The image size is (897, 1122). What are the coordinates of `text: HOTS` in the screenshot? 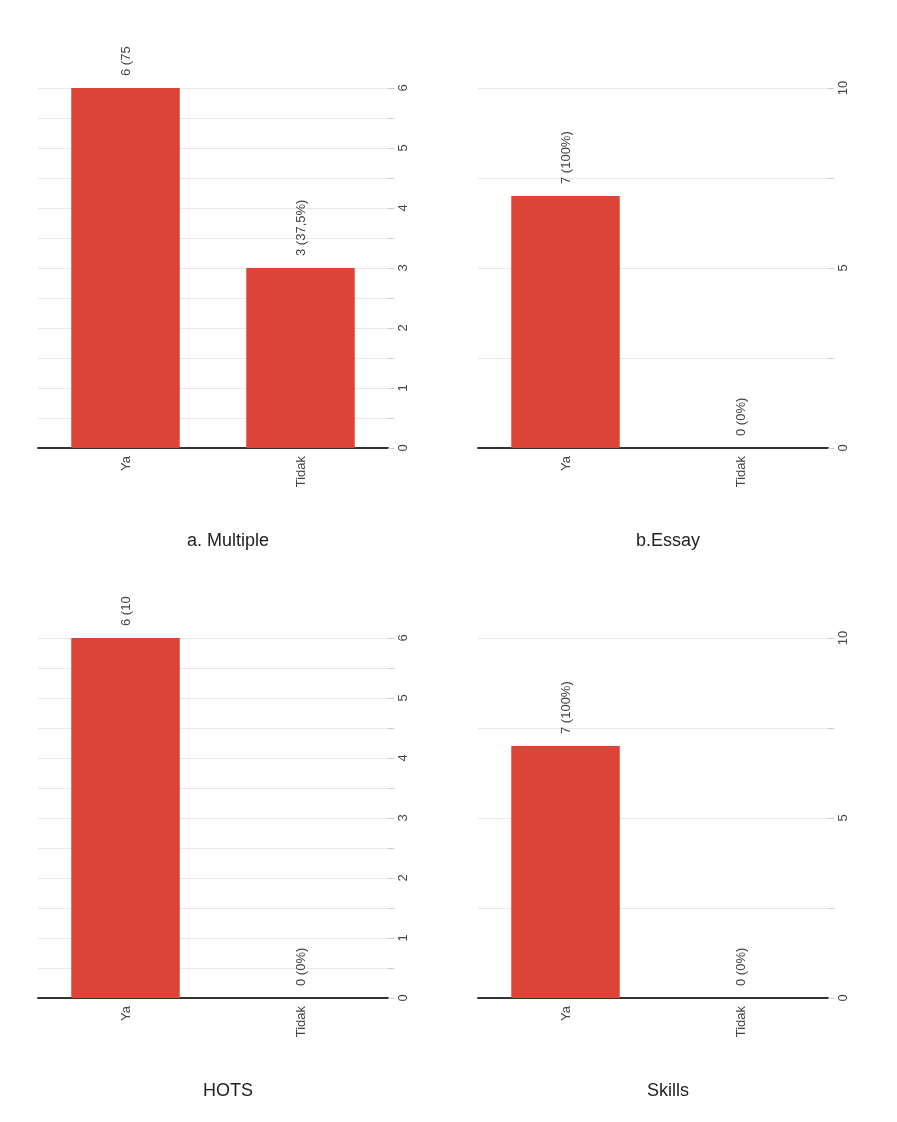 It's located at (228, 1090).